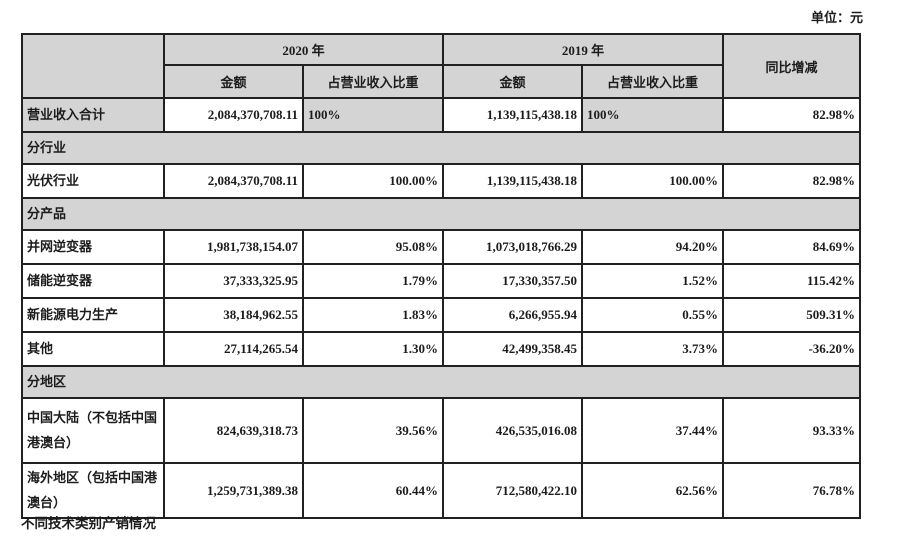 This screenshot has width=900, height=540. What do you see at coordinates (373, 349) in the screenshot?
I see `cell-share-2020: 1.30%` at bounding box center [373, 349].